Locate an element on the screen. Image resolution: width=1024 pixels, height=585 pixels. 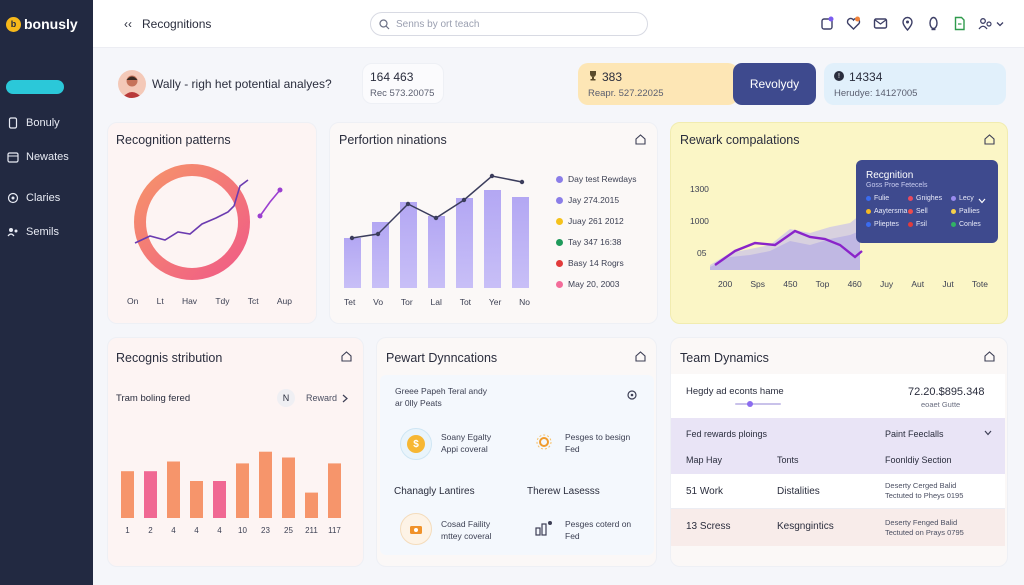
y-tick-label: 05 is located at coordinates (702, 253).